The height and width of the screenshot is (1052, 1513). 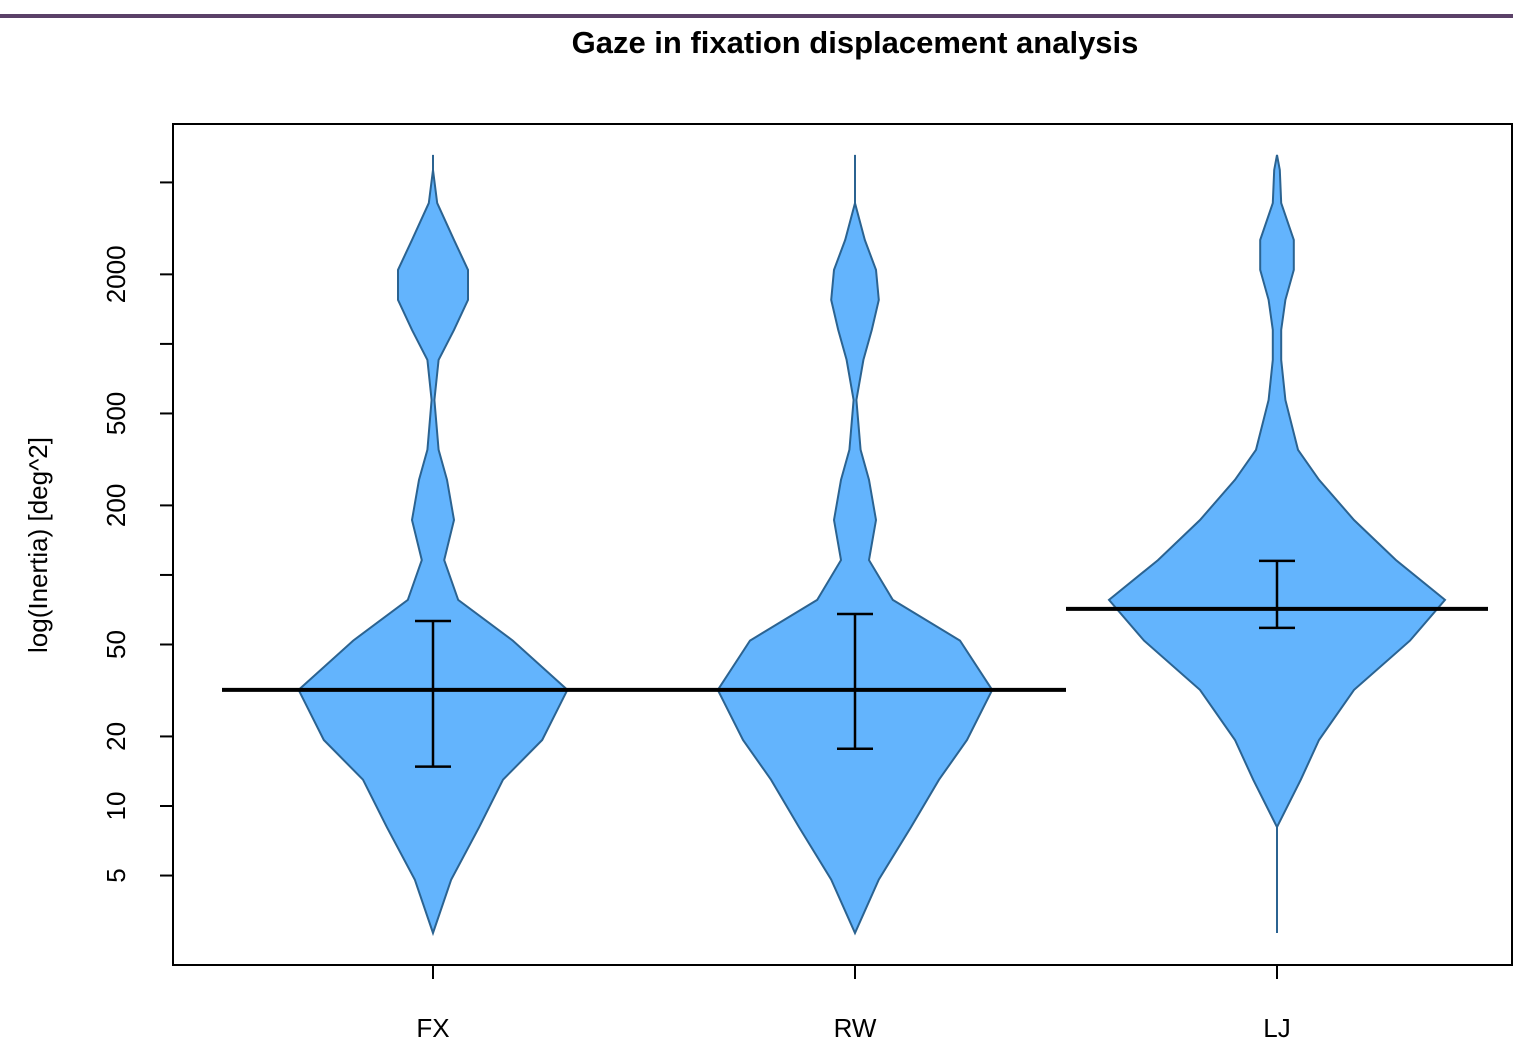 I want to click on x-tick-label: LJ, so click(x=1276, y=1028).